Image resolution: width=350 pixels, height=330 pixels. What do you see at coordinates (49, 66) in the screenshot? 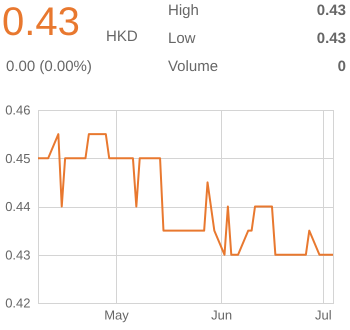
I see `text: 0.00 (0.00%)` at bounding box center [49, 66].